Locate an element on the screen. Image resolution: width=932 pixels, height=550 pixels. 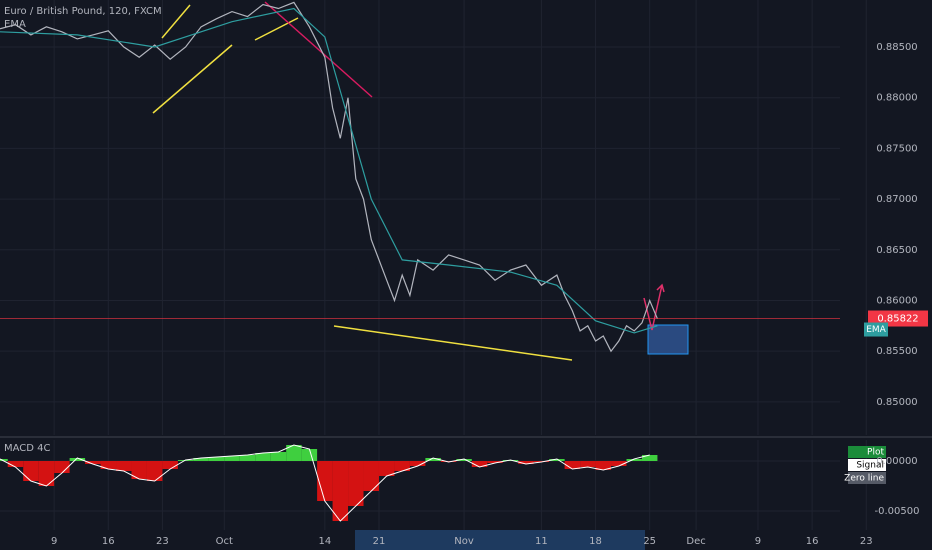
y-tick-label: 0.88000 is located at coordinates (896, 98).